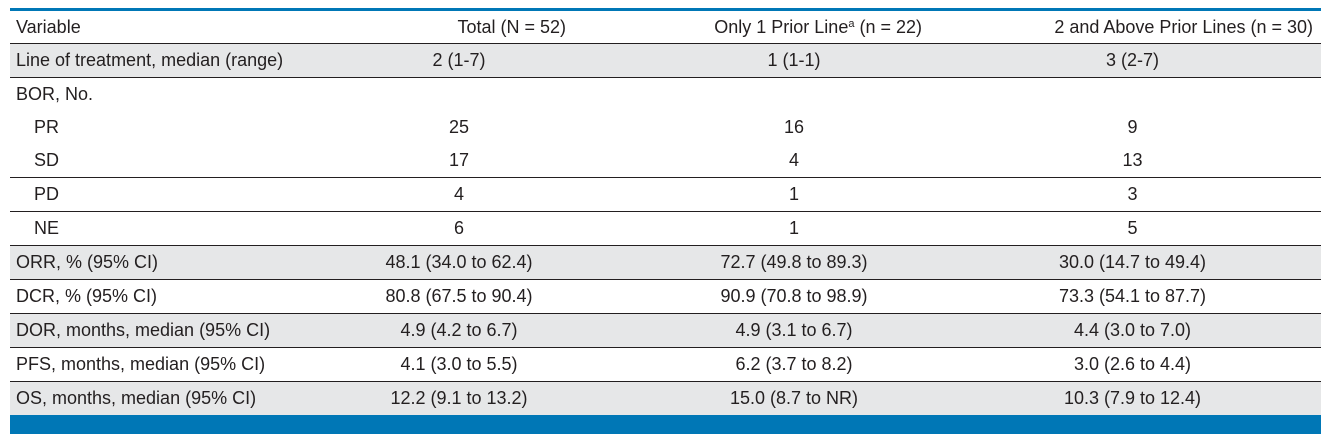 The height and width of the screenshot is (441, 1332). What do you see at coordinates (141, 364) in the screenshot?
I see `cell-variable: PFS, months, median (95% CI)` at bounding box center [141, 364].